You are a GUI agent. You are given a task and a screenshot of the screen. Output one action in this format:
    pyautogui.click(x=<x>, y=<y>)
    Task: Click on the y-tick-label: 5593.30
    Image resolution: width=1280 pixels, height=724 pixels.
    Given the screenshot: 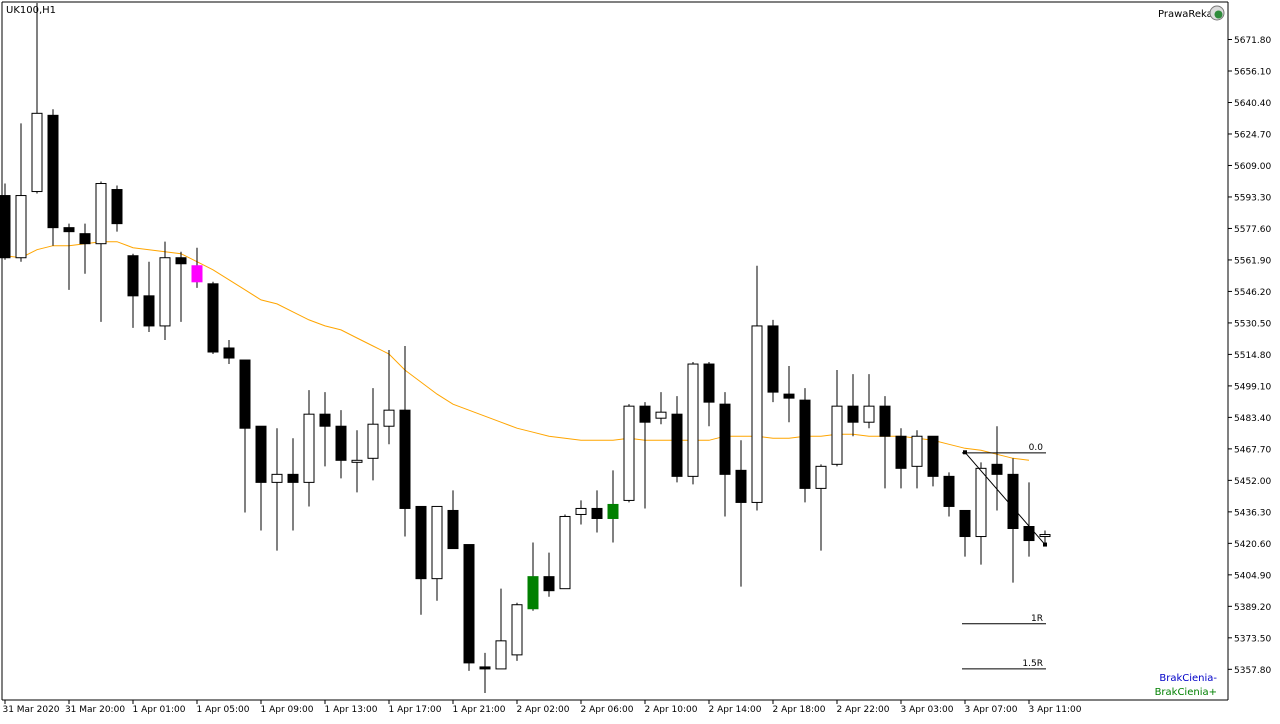 What is the action you would take?
    pyautogui.click(x=1252, y=198)
    